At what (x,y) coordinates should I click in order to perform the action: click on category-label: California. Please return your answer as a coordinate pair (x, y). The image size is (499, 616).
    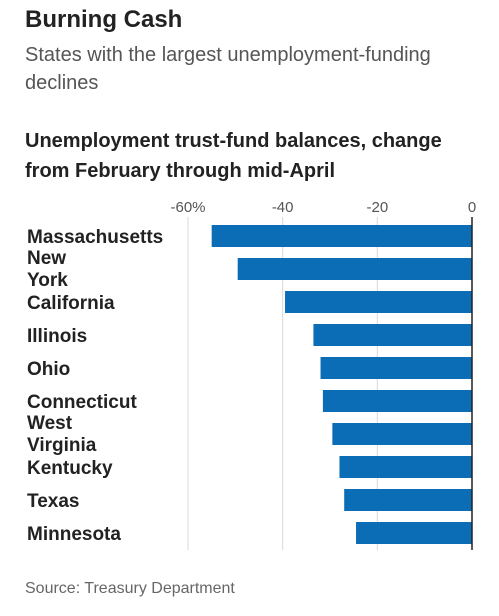
    Looking at the image, I should click on (71, 303).